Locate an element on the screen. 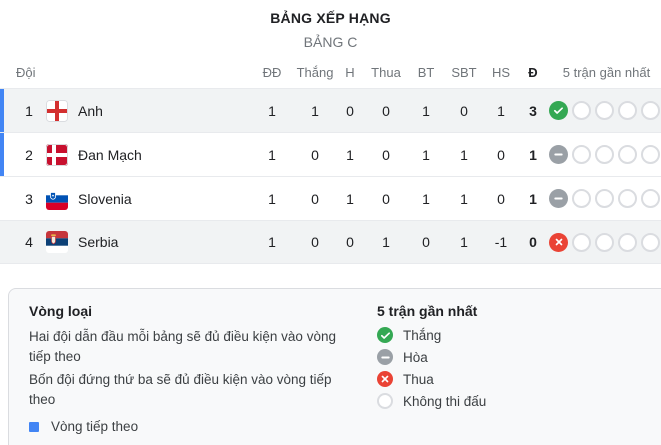 This screenshot has width=661, height=445. group-subtitle: BẢNG C is located at coordinates (330, 42).